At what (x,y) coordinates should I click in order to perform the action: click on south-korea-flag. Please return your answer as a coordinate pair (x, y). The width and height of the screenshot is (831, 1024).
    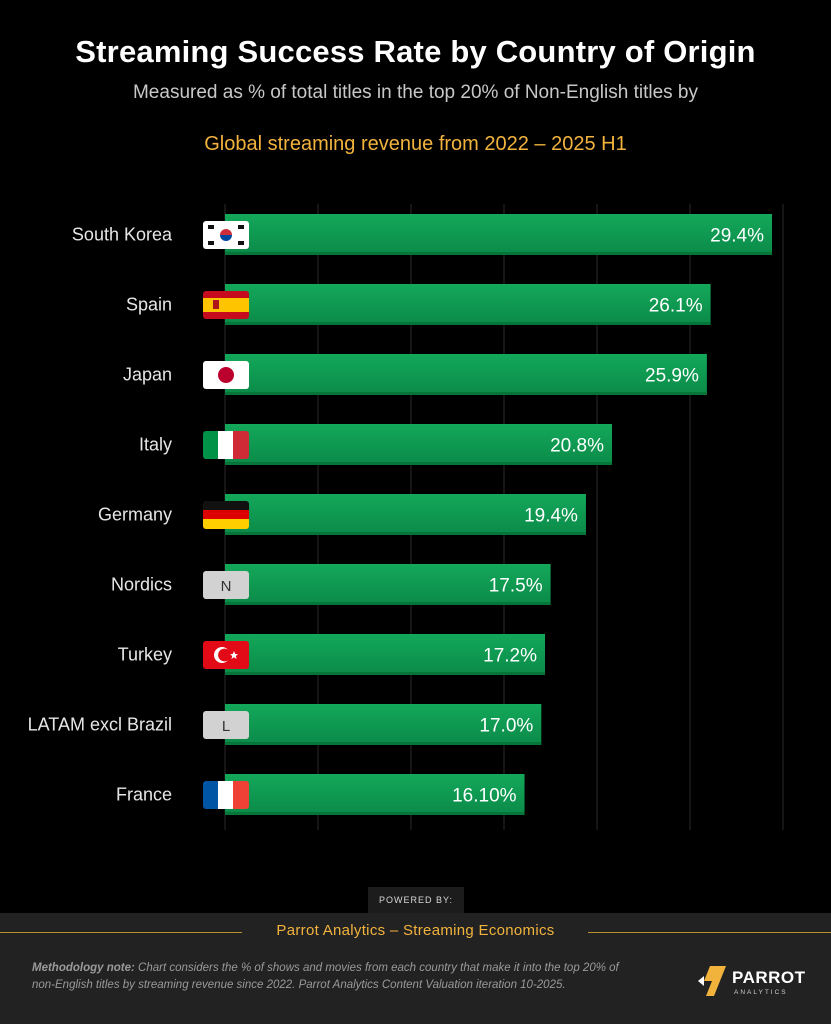
    Looking at the image, I should click on (226, 235).